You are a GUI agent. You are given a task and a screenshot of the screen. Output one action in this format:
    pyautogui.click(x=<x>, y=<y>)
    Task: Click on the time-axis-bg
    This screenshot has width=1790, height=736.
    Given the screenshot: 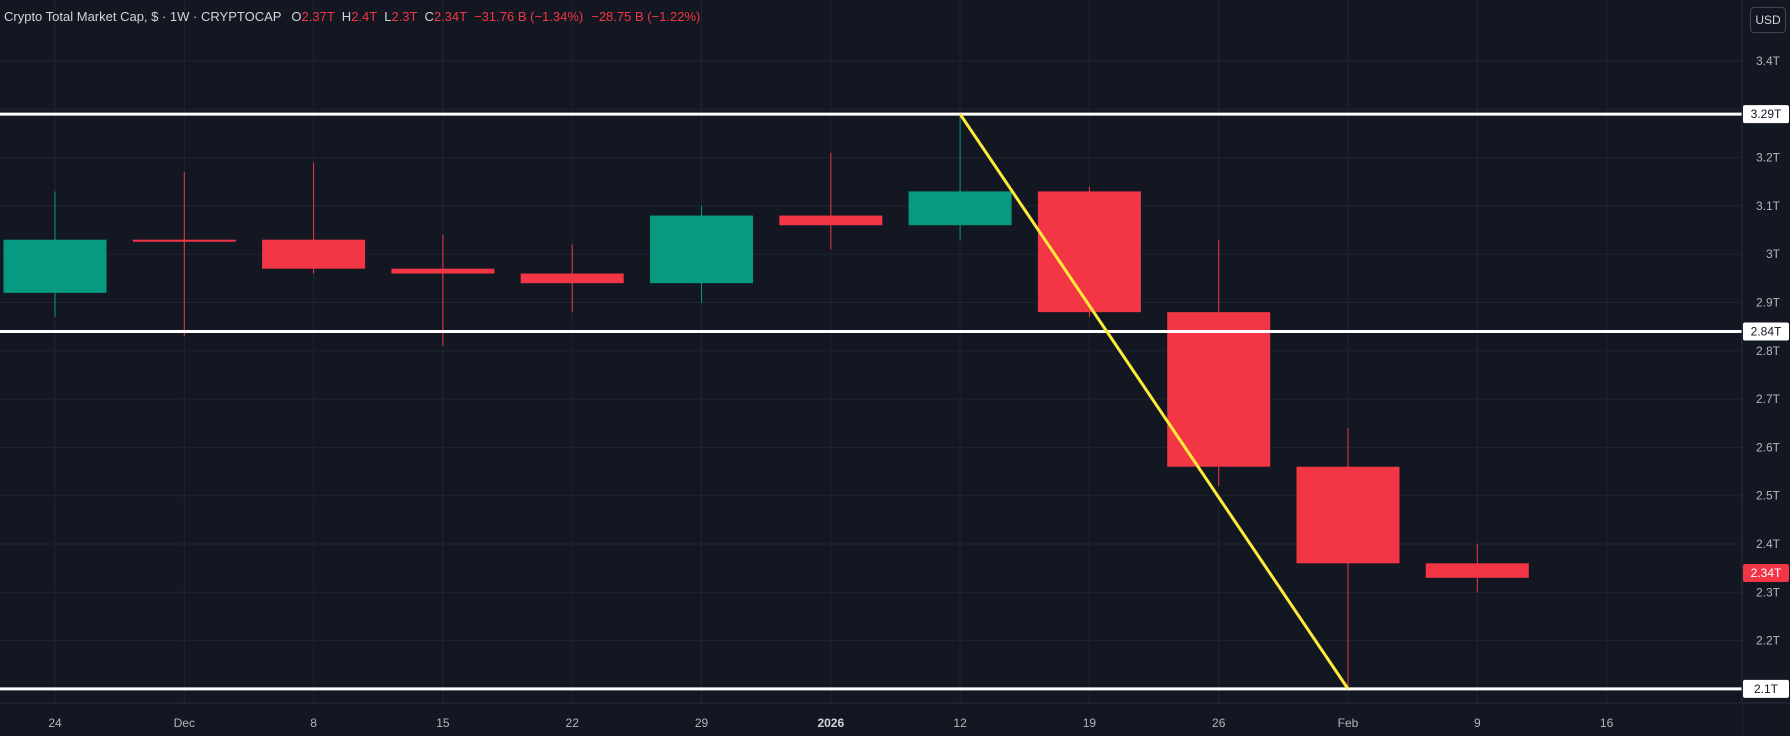 What is the action you would take?
    pyautogui.click(x=871, y=719)
    